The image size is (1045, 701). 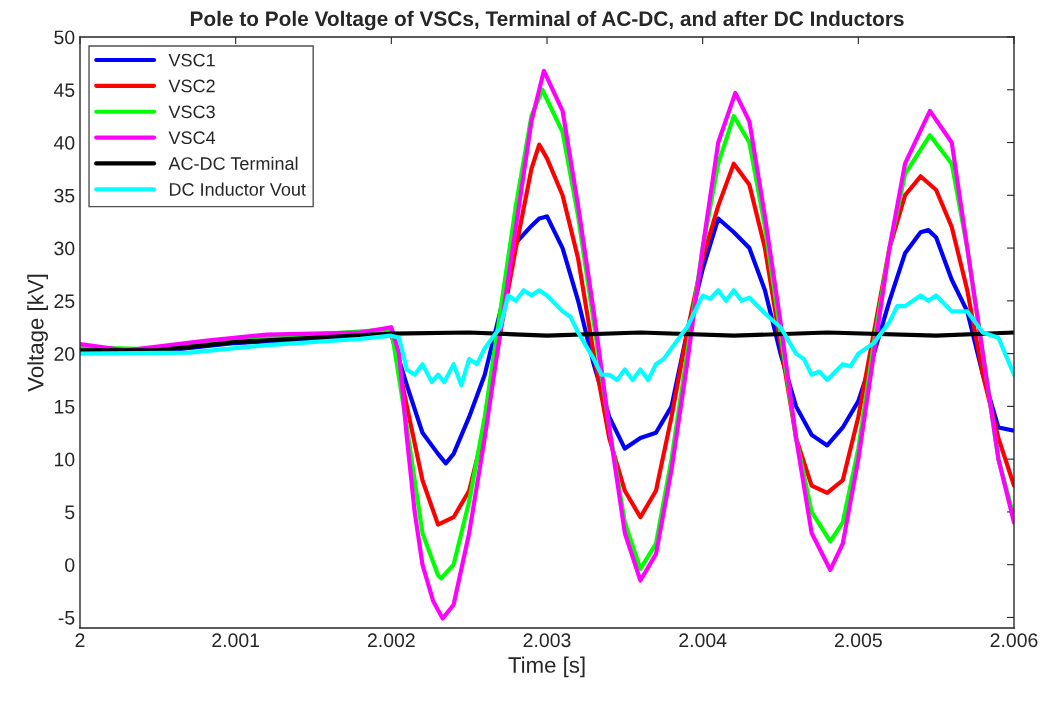 I want to click on x-axis-title: Time [s], so click(x=546, y=667).